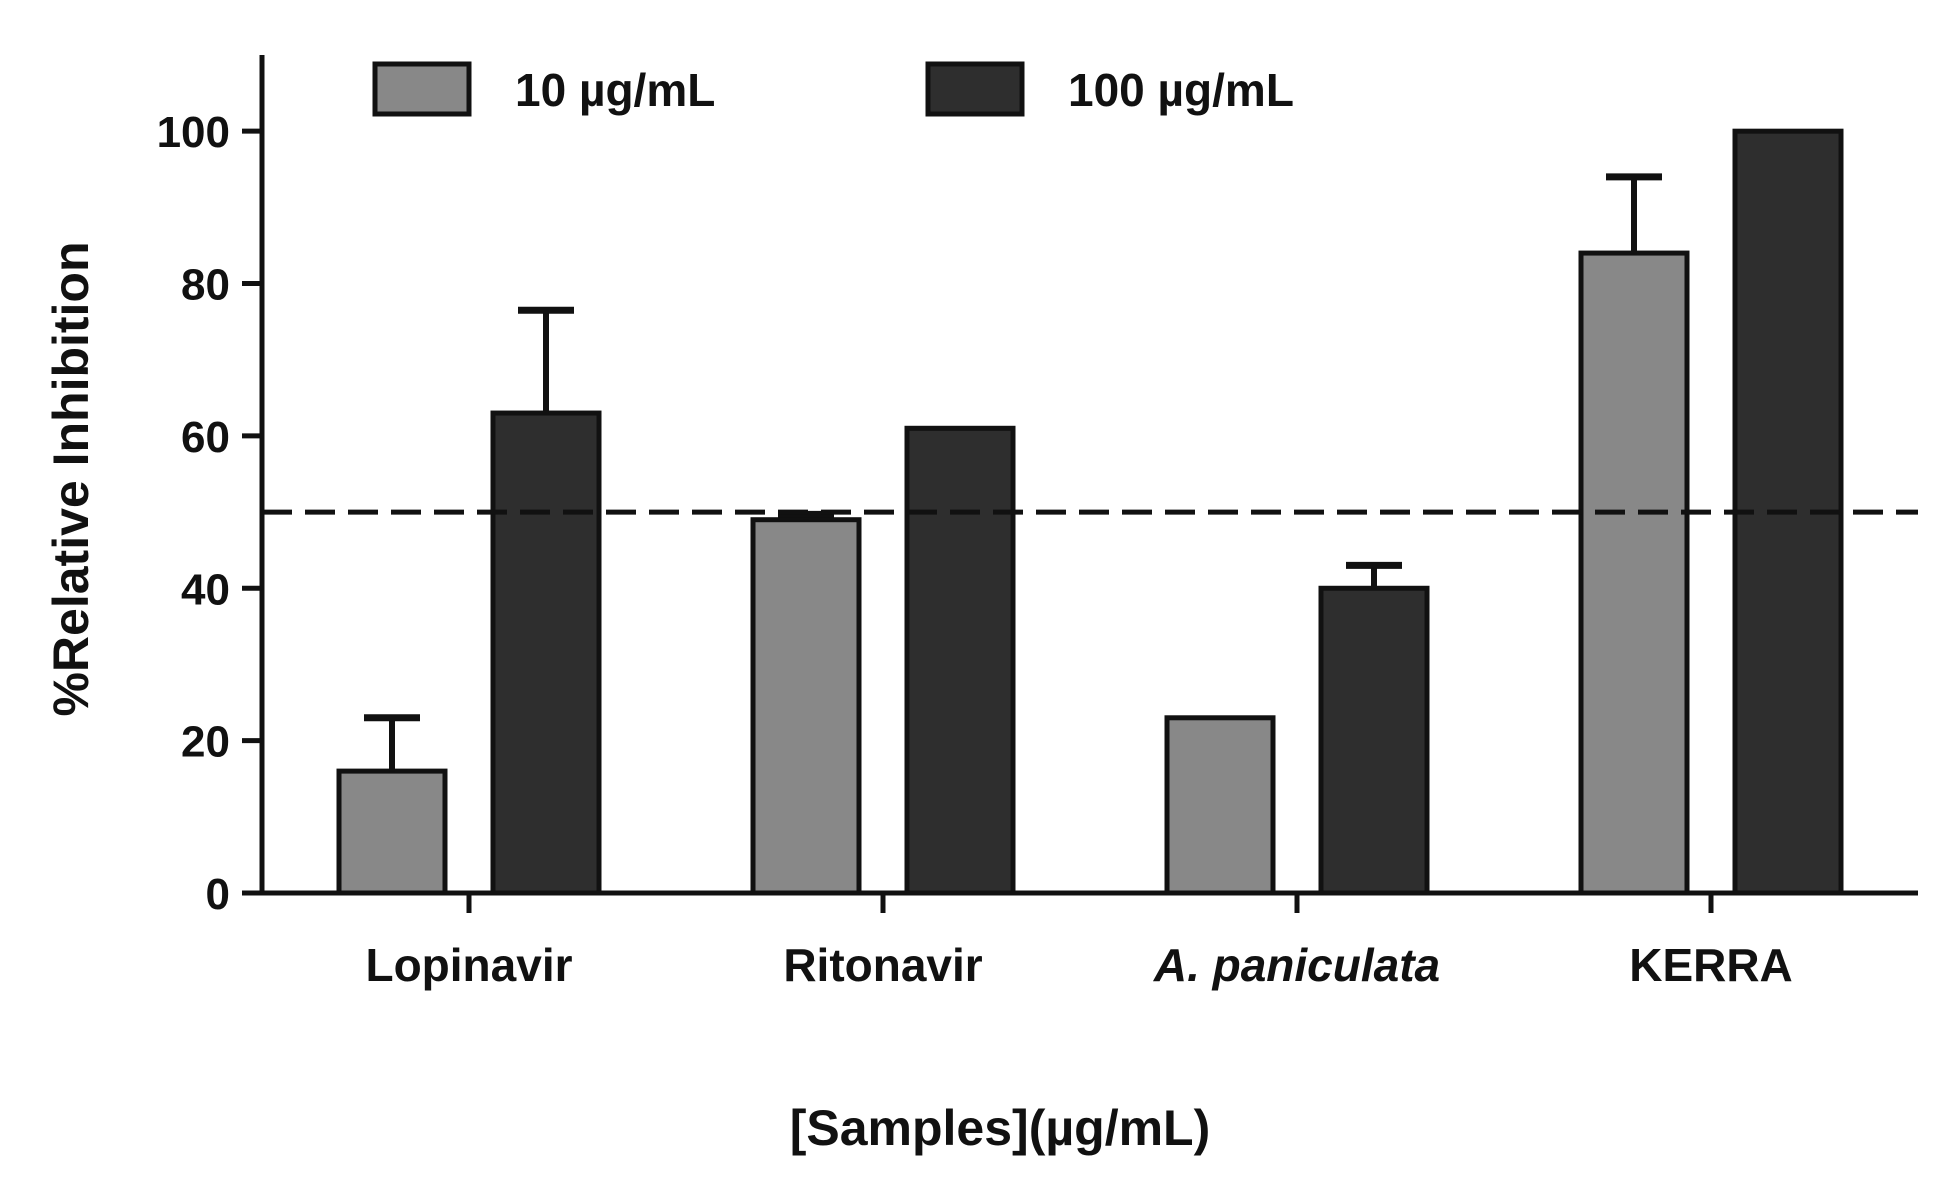  What do you see at coordinates (1711, 965) in the screenshot?
I see `x-category-label: KERRA` at bounding box center [1711, 965].